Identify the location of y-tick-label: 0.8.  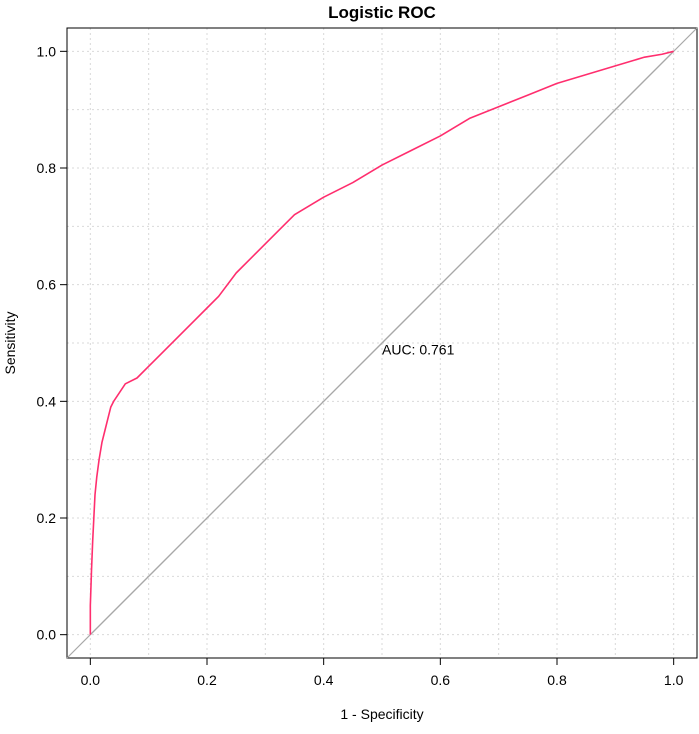
(47, 168).